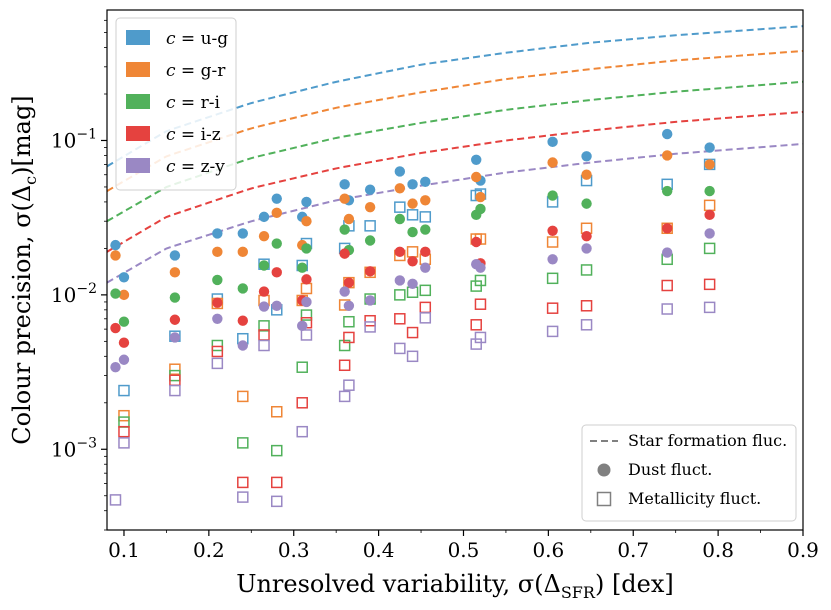  I want to click on x-tick-label: 0.1, so click(124, 550).